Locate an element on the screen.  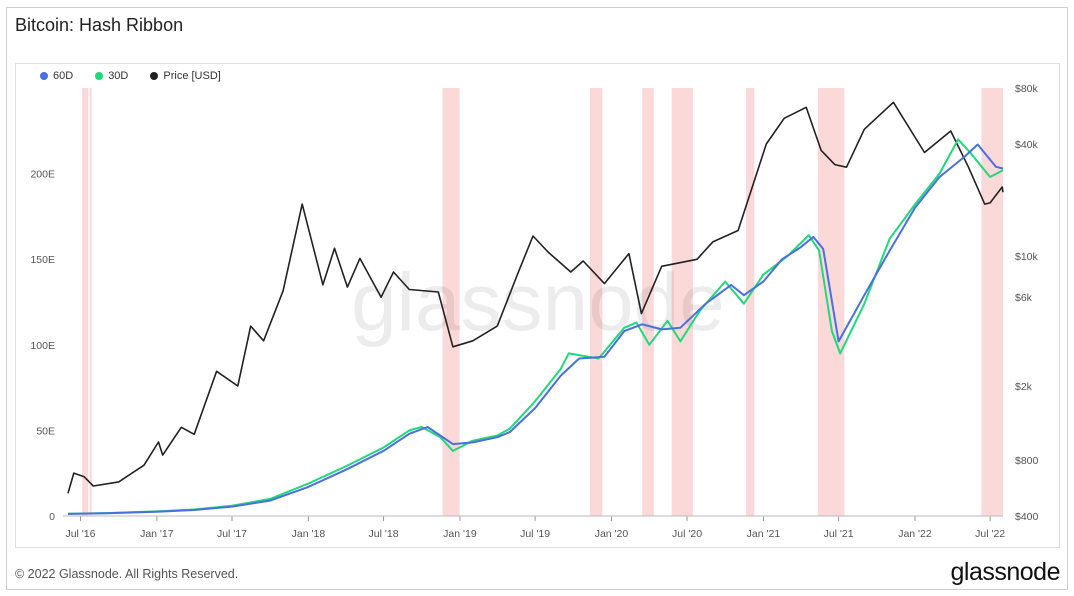
y-right-tick-label: $80k is located at coordinates (1027, 89).